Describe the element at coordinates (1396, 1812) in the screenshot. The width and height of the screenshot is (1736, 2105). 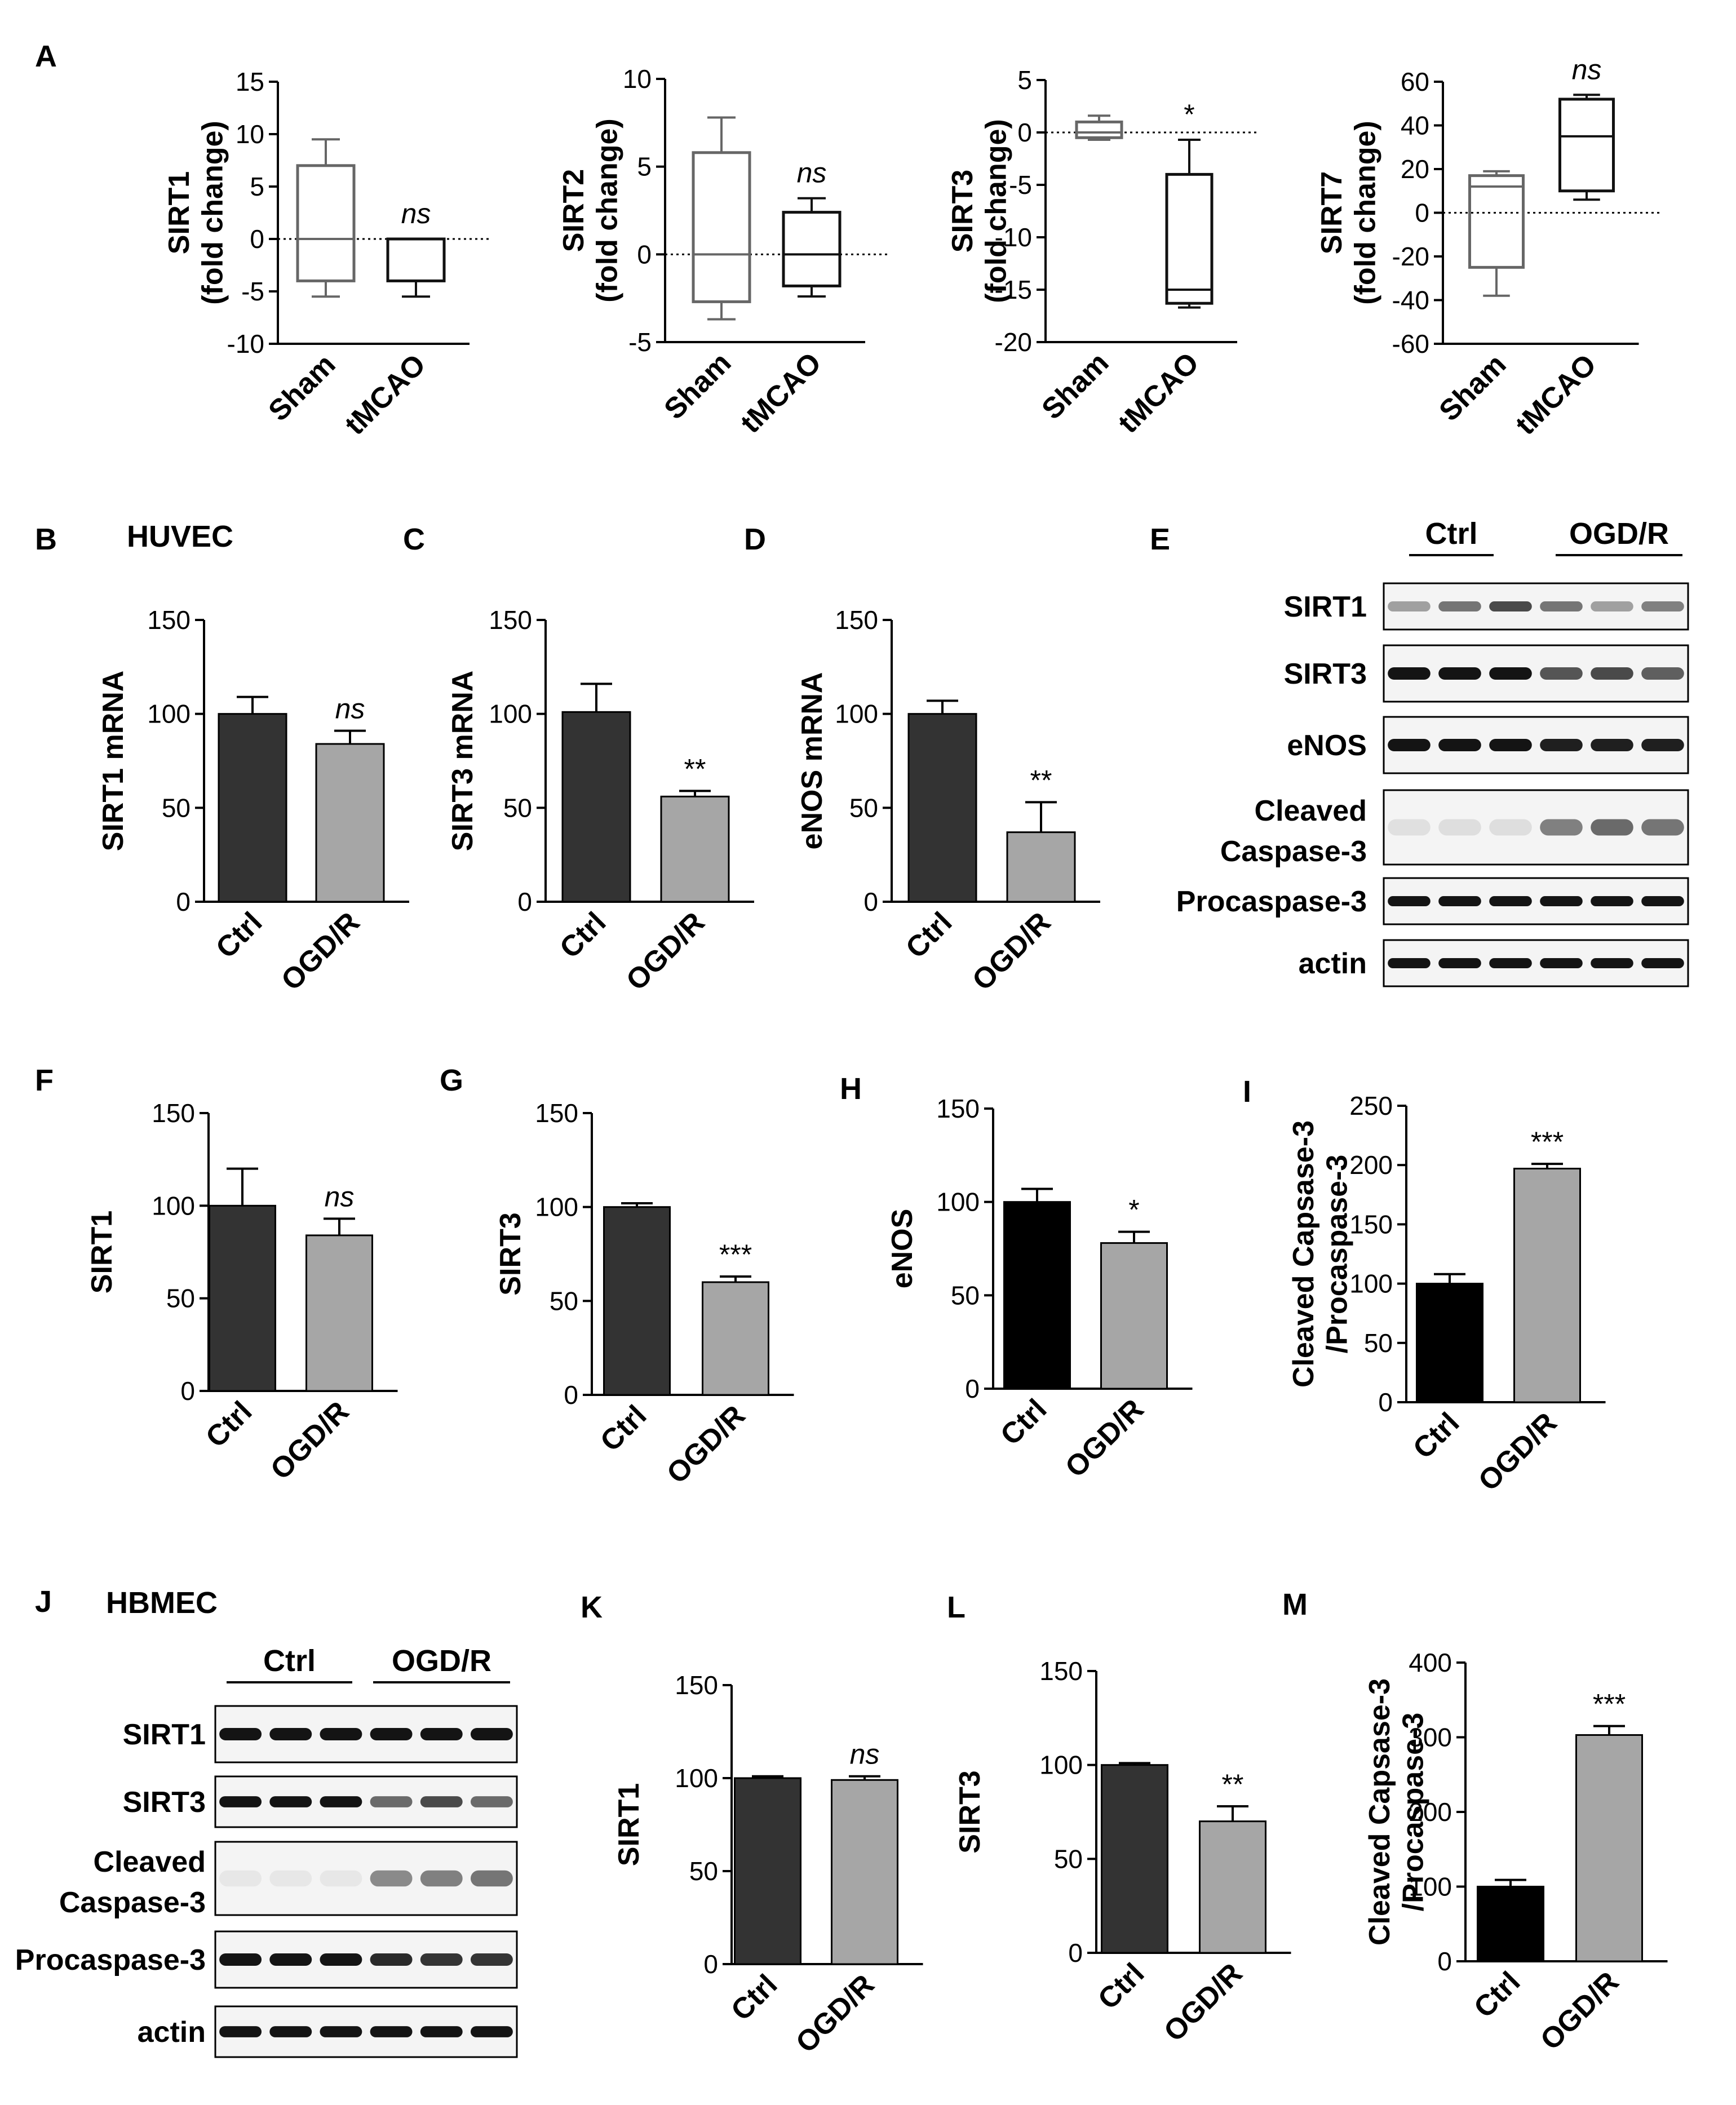
I see `y-axis-label: Cleaved Capsase-3/Procaspase-3` at that location.